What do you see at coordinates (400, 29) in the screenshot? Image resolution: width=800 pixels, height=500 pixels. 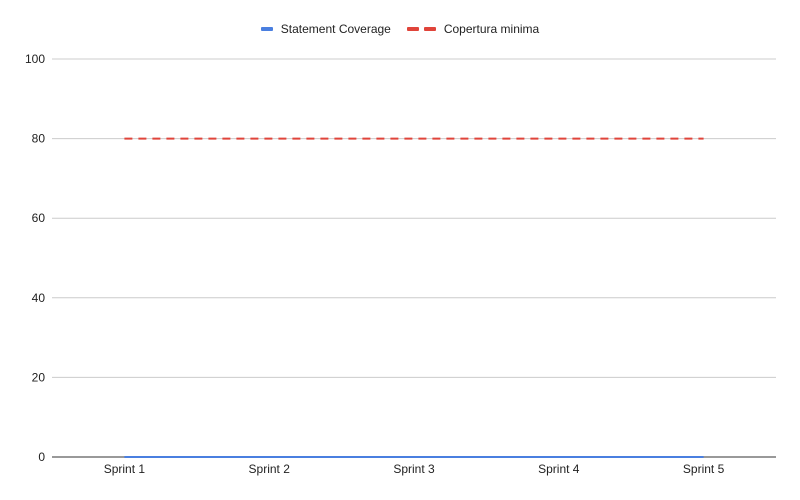 I see `chart-legend: Statement Coverage Copertura minima` at bounding box center [400, 29].